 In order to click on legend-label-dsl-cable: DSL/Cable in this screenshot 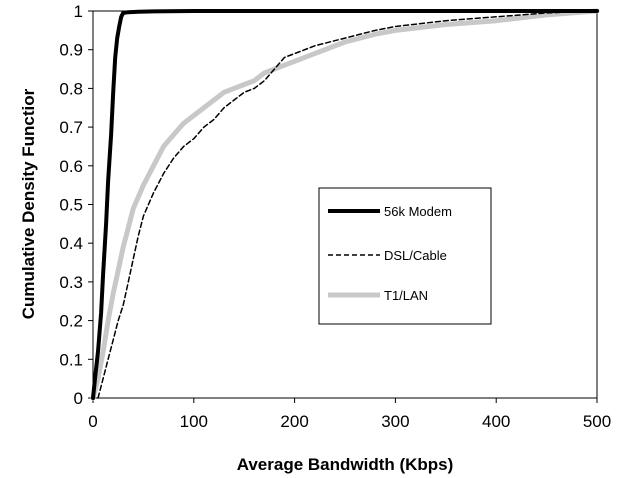, I will do `click(415, 255)`.